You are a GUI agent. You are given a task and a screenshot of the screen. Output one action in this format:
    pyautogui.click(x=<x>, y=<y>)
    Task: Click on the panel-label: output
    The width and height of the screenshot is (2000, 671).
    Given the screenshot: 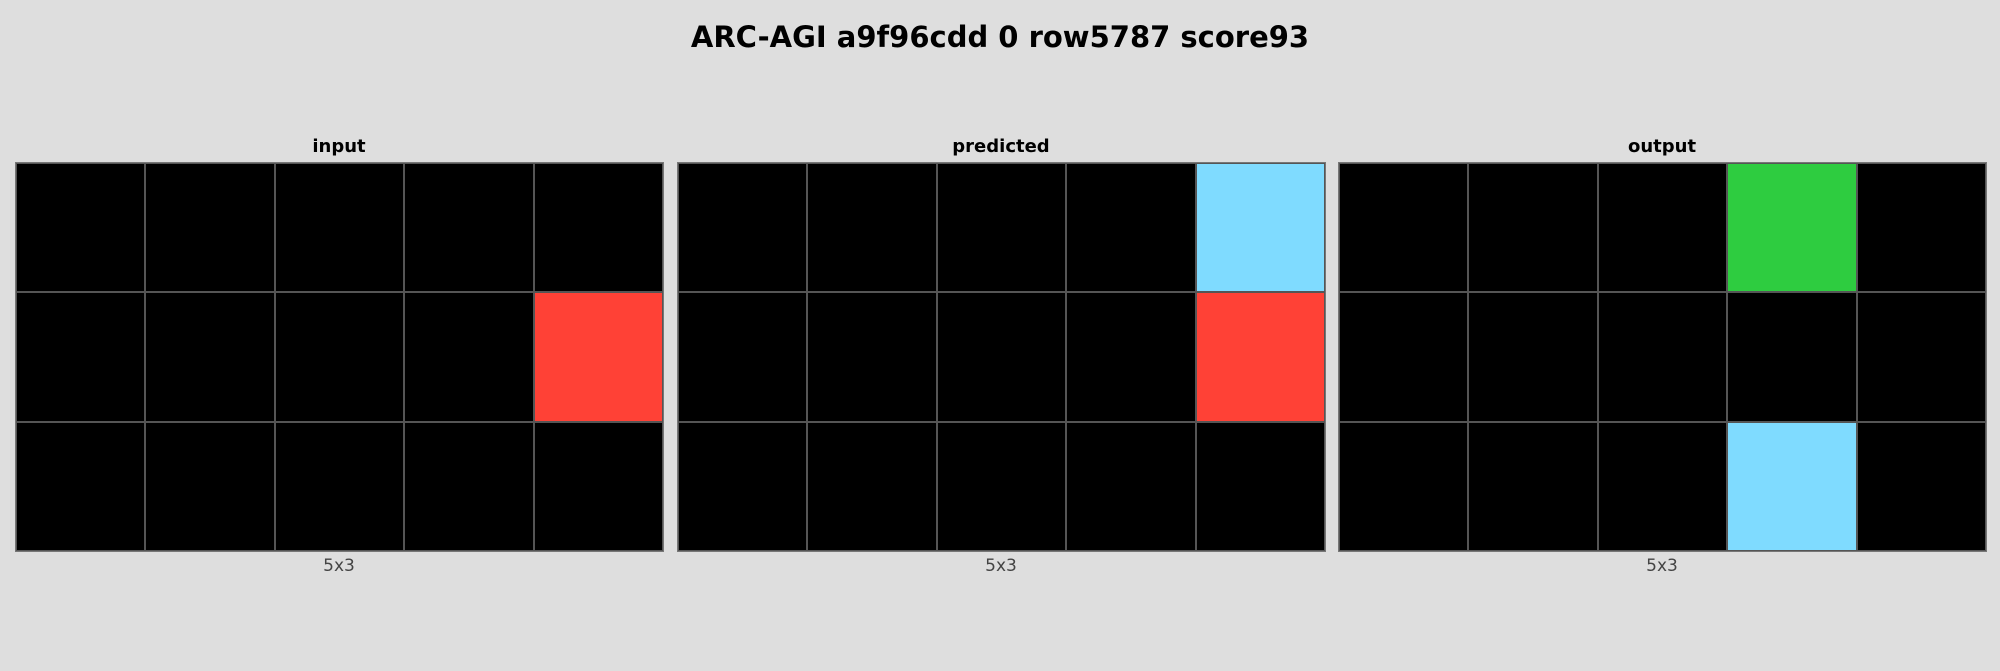 What is the action you would take?
    pyautogui.click(x=1662, y=146)
    